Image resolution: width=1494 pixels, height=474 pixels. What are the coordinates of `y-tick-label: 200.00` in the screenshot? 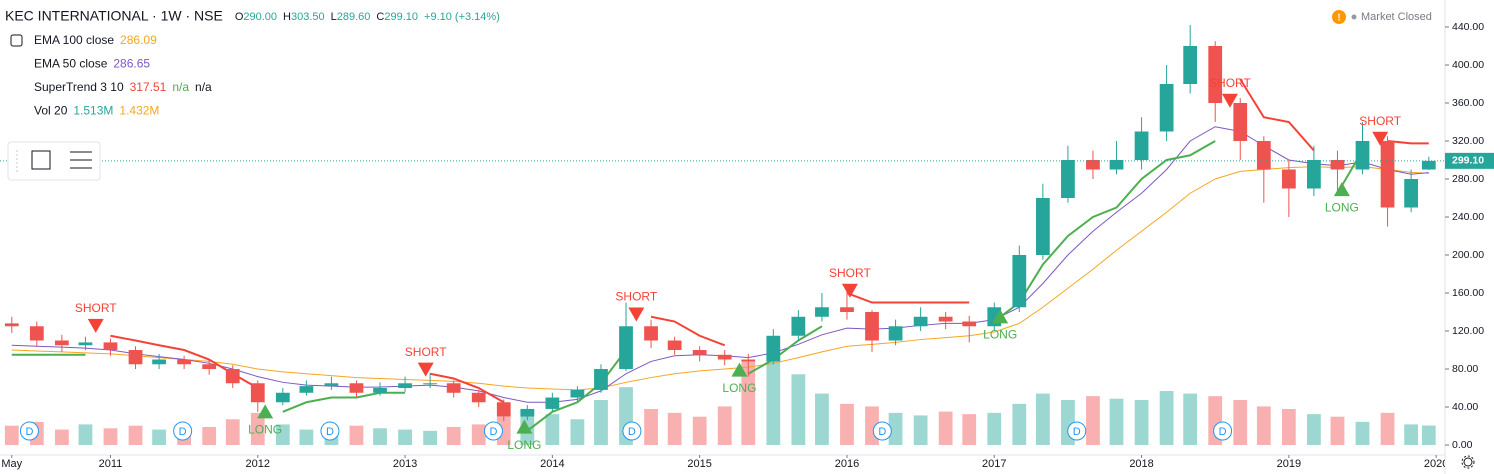 It's located at (1468, 255).